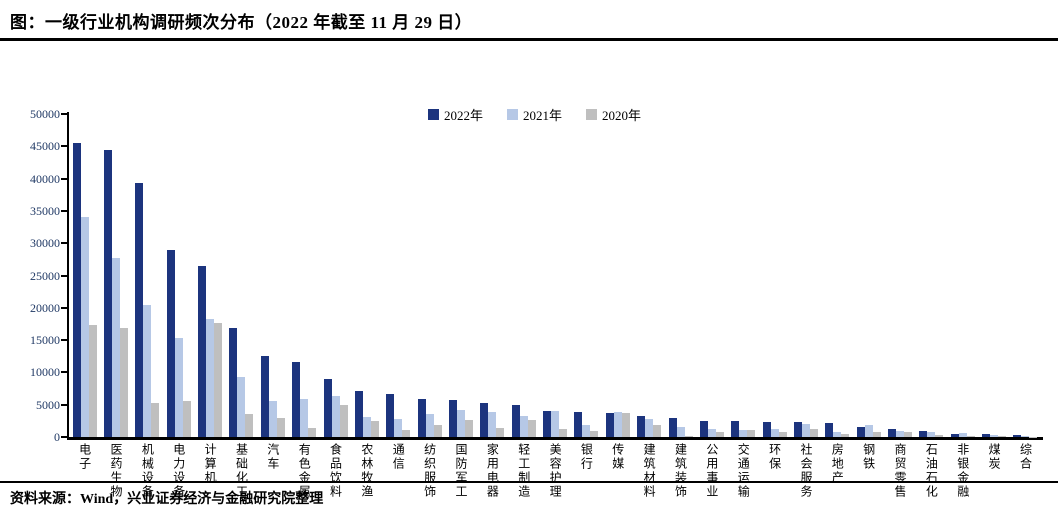  I want to click on category-label: 通信, so click(398, 485).